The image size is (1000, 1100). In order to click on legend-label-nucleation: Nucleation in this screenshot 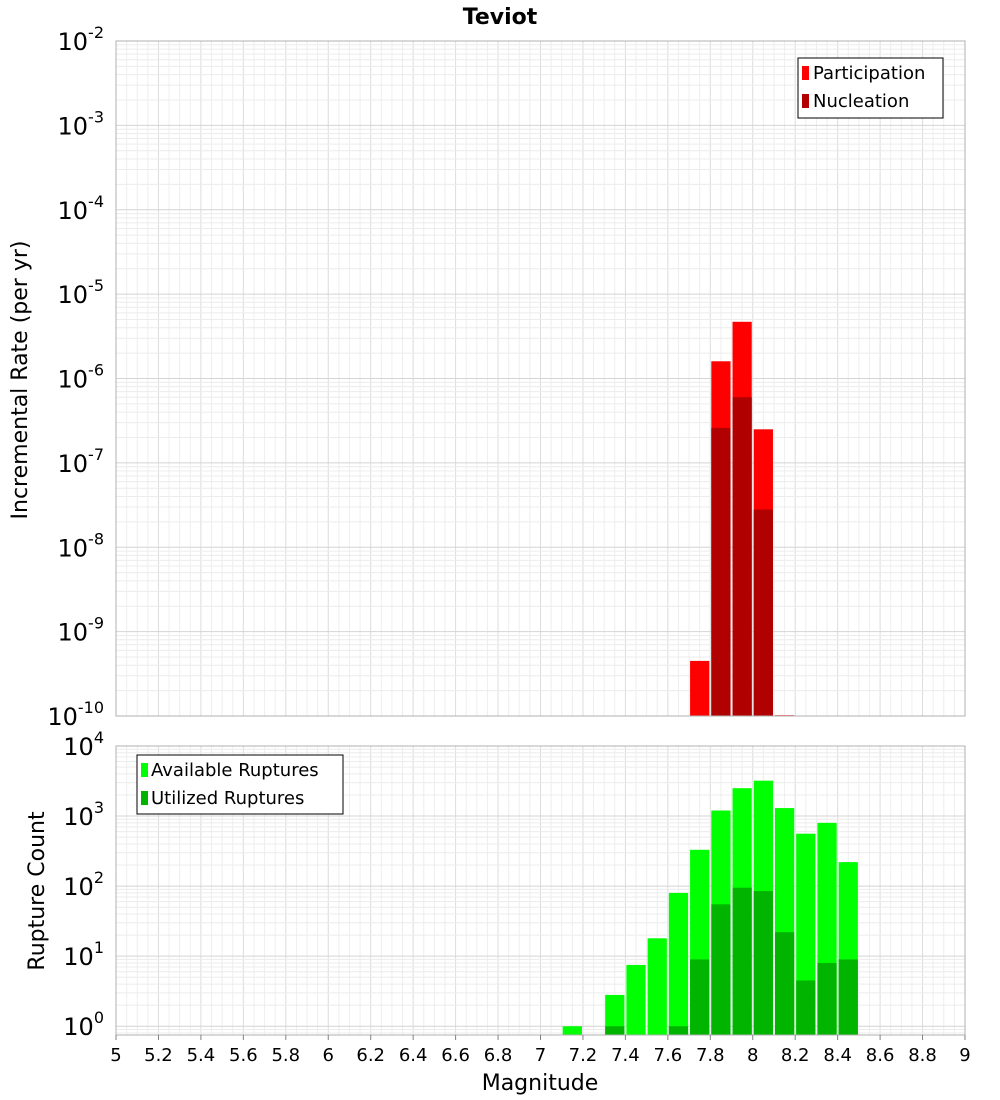, I will do `click(861, 101)`.